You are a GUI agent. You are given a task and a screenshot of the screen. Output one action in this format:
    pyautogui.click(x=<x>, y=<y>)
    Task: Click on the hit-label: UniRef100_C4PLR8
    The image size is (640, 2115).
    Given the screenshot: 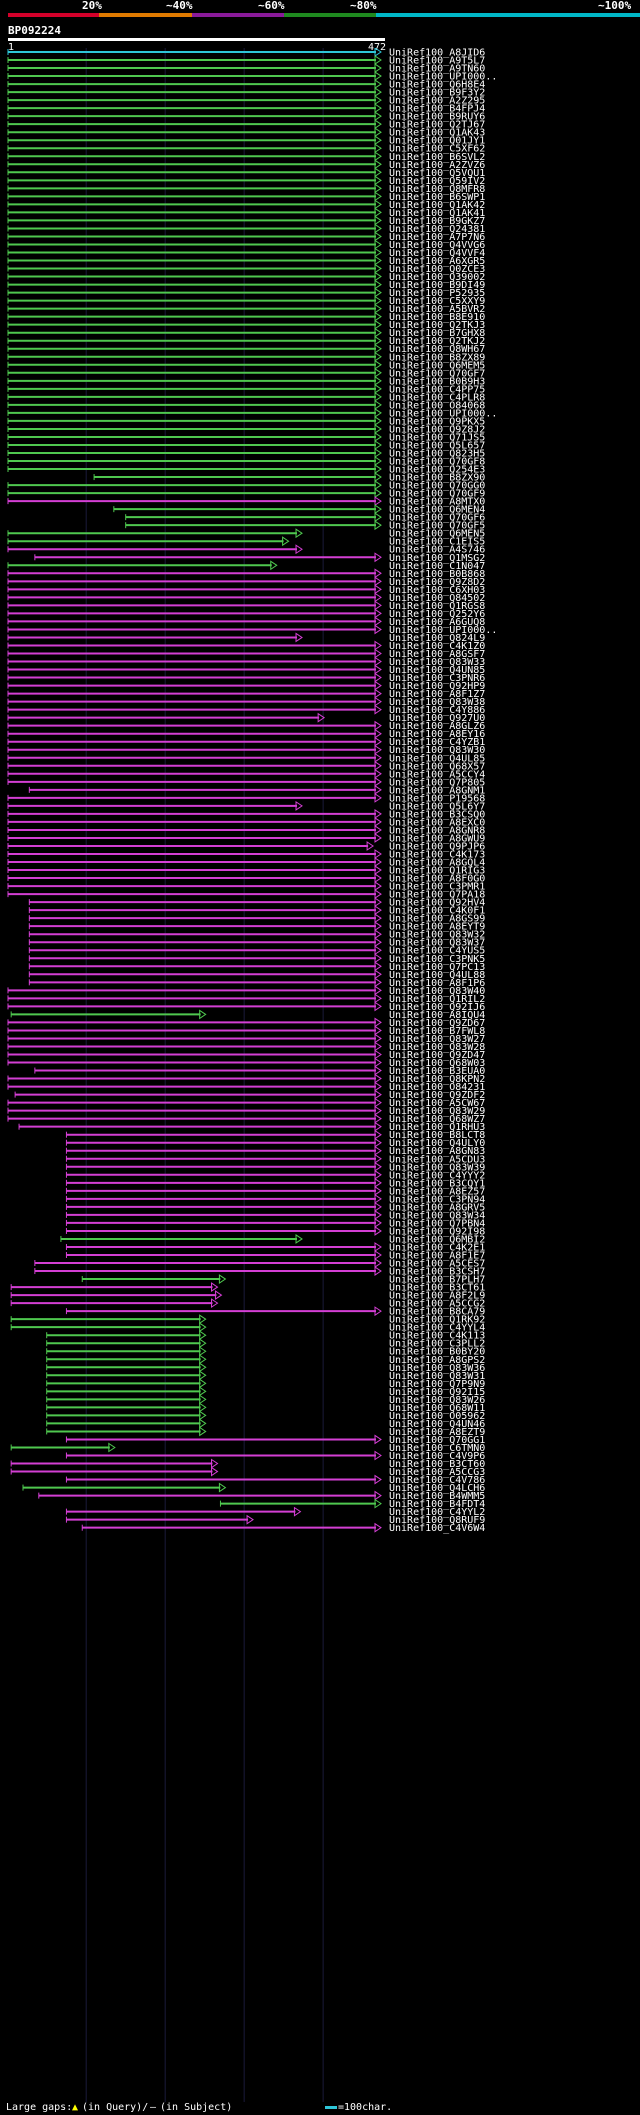 What is the action you would take?
    pyautogui.click(x=437, y=397)
    